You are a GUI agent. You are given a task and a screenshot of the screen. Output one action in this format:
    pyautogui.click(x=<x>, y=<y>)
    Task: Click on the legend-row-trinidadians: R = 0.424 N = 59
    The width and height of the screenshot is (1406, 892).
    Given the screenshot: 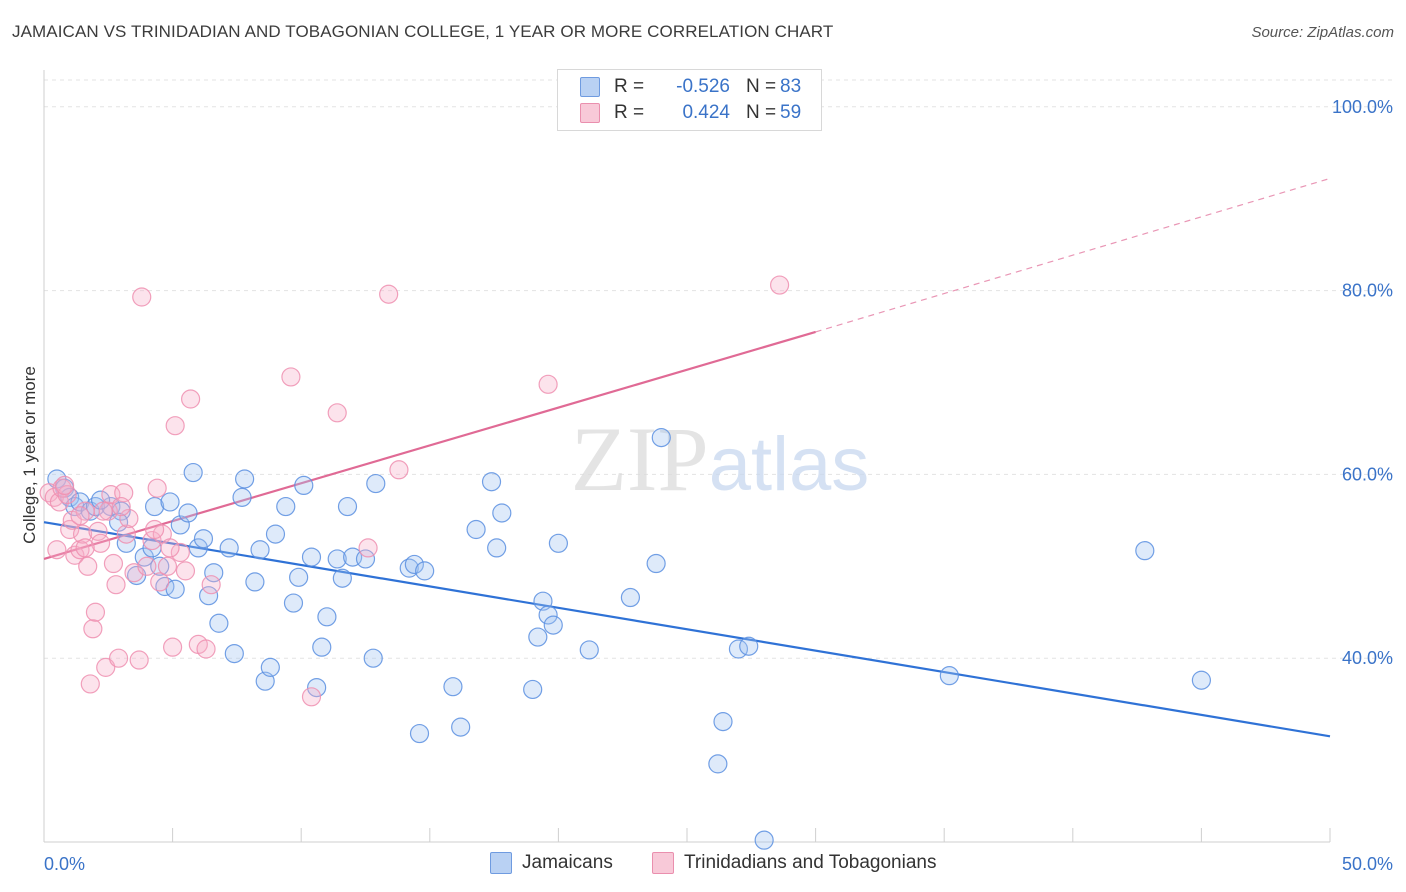 What is the action you would take?
    pyautogui.click(x=690, y=113)
    